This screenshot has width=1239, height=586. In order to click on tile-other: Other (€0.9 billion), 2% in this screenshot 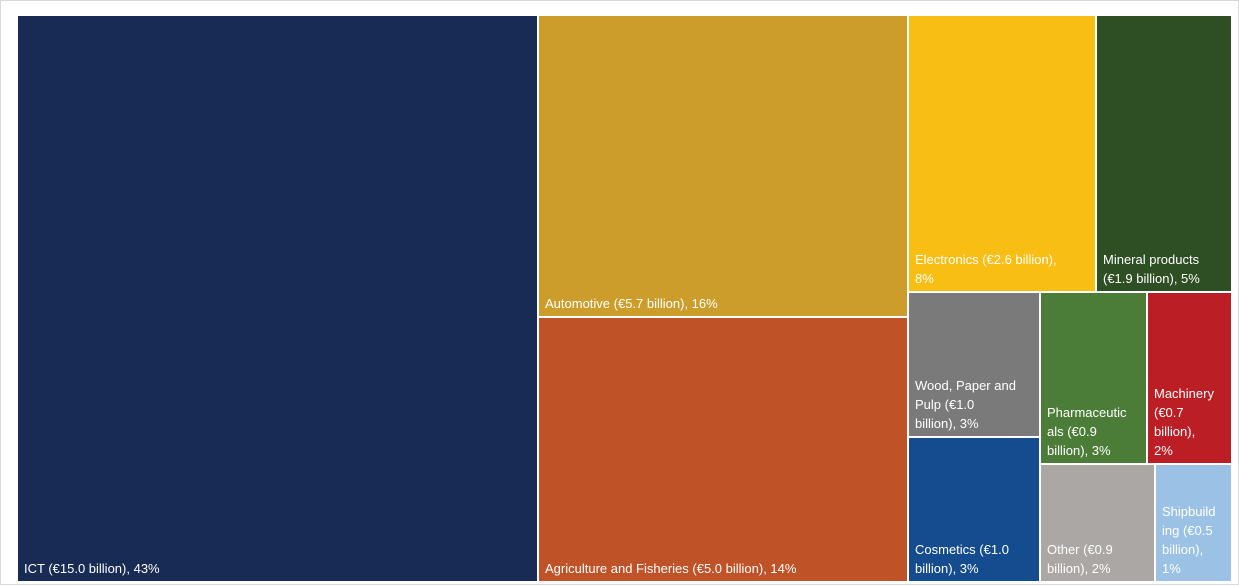, I will do `click(1097, 523)`.